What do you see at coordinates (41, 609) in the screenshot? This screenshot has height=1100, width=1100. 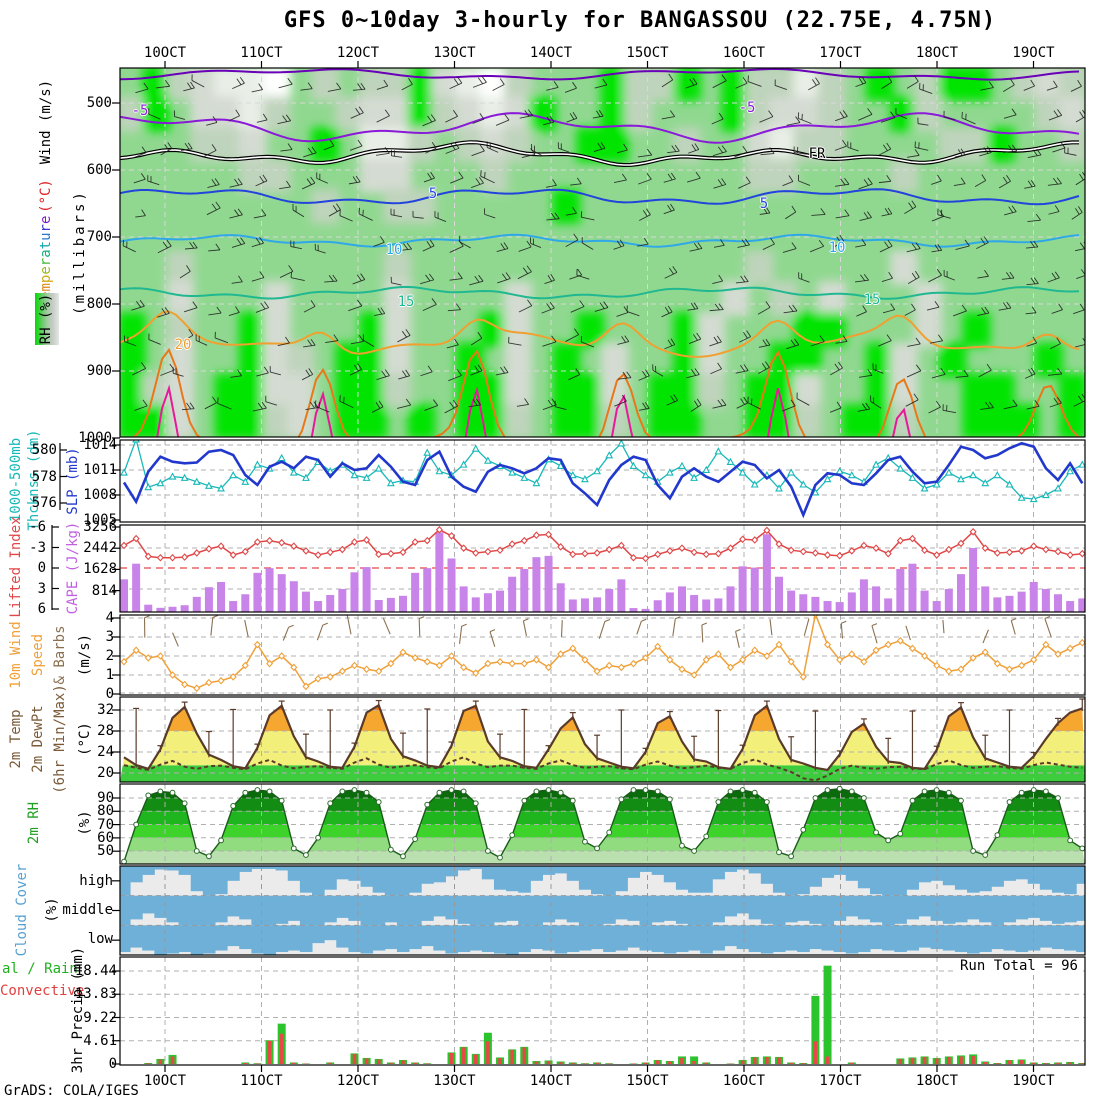 I see `li-tick-6: 6` at bounding box center [41, 609].